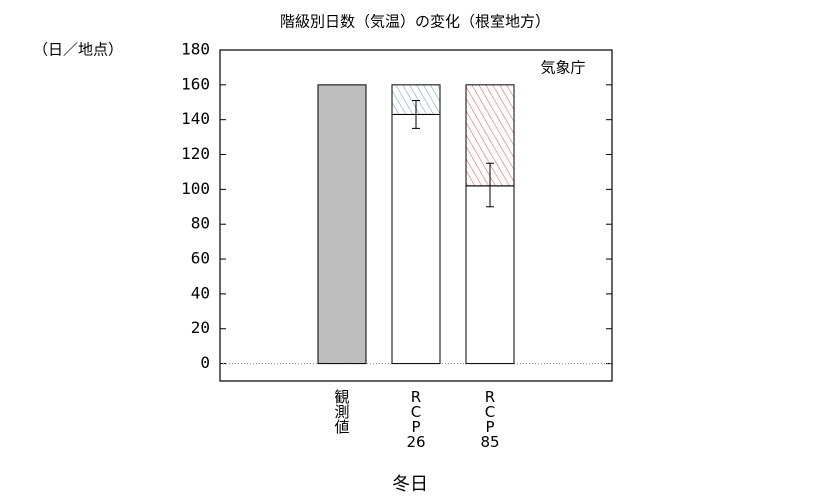  Describe the element at coordinates (195, 49) in the screenshot. I see `y-tick-label: 180` at that location.